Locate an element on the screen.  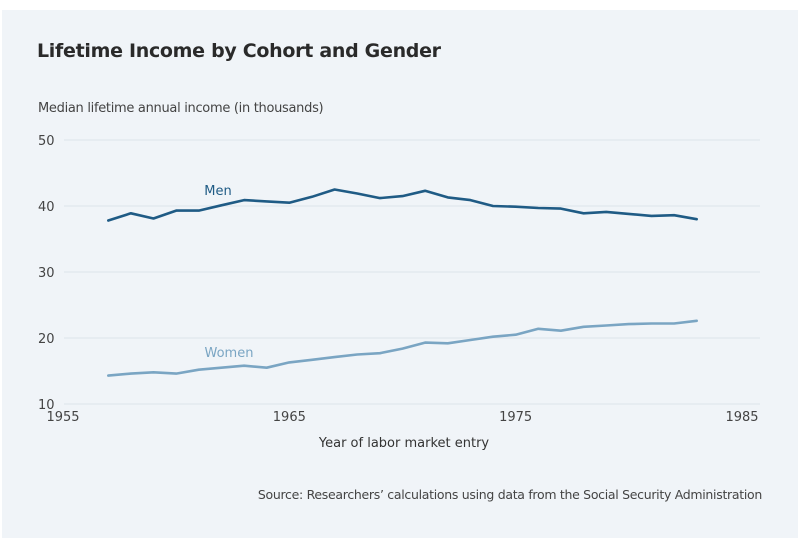
series-line-men is located at coordinates (403, 205).